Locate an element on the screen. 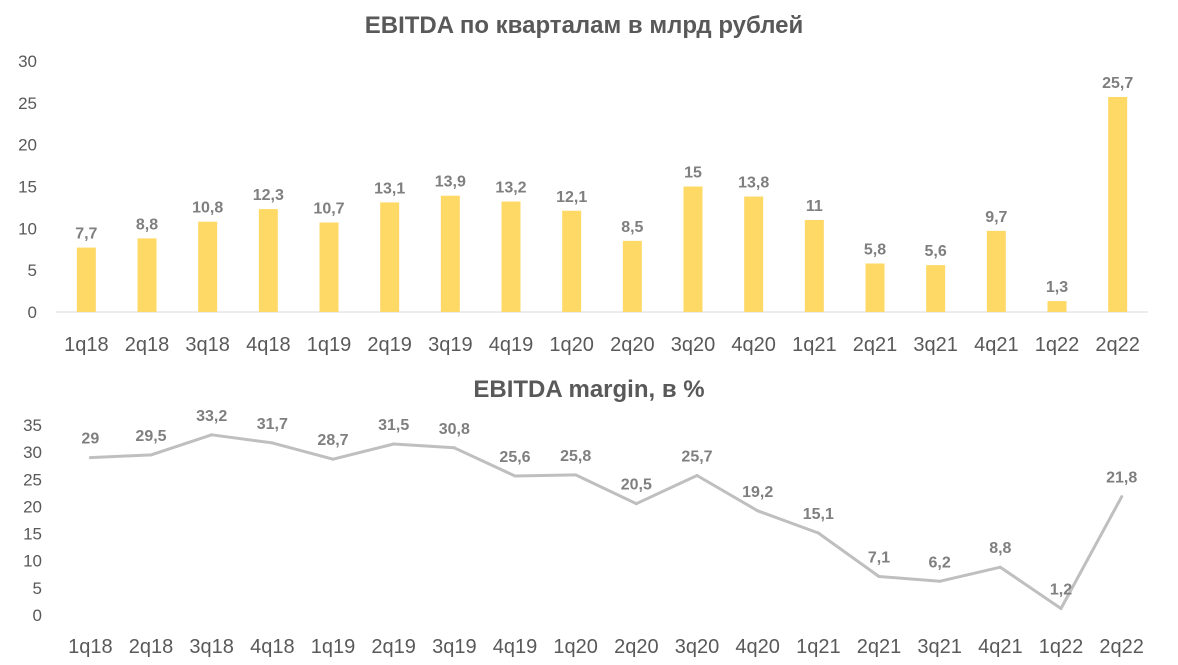  chart-title-ebitda: EBITDA по кварталам в млрд рублей is located at coordinates (584, 25).